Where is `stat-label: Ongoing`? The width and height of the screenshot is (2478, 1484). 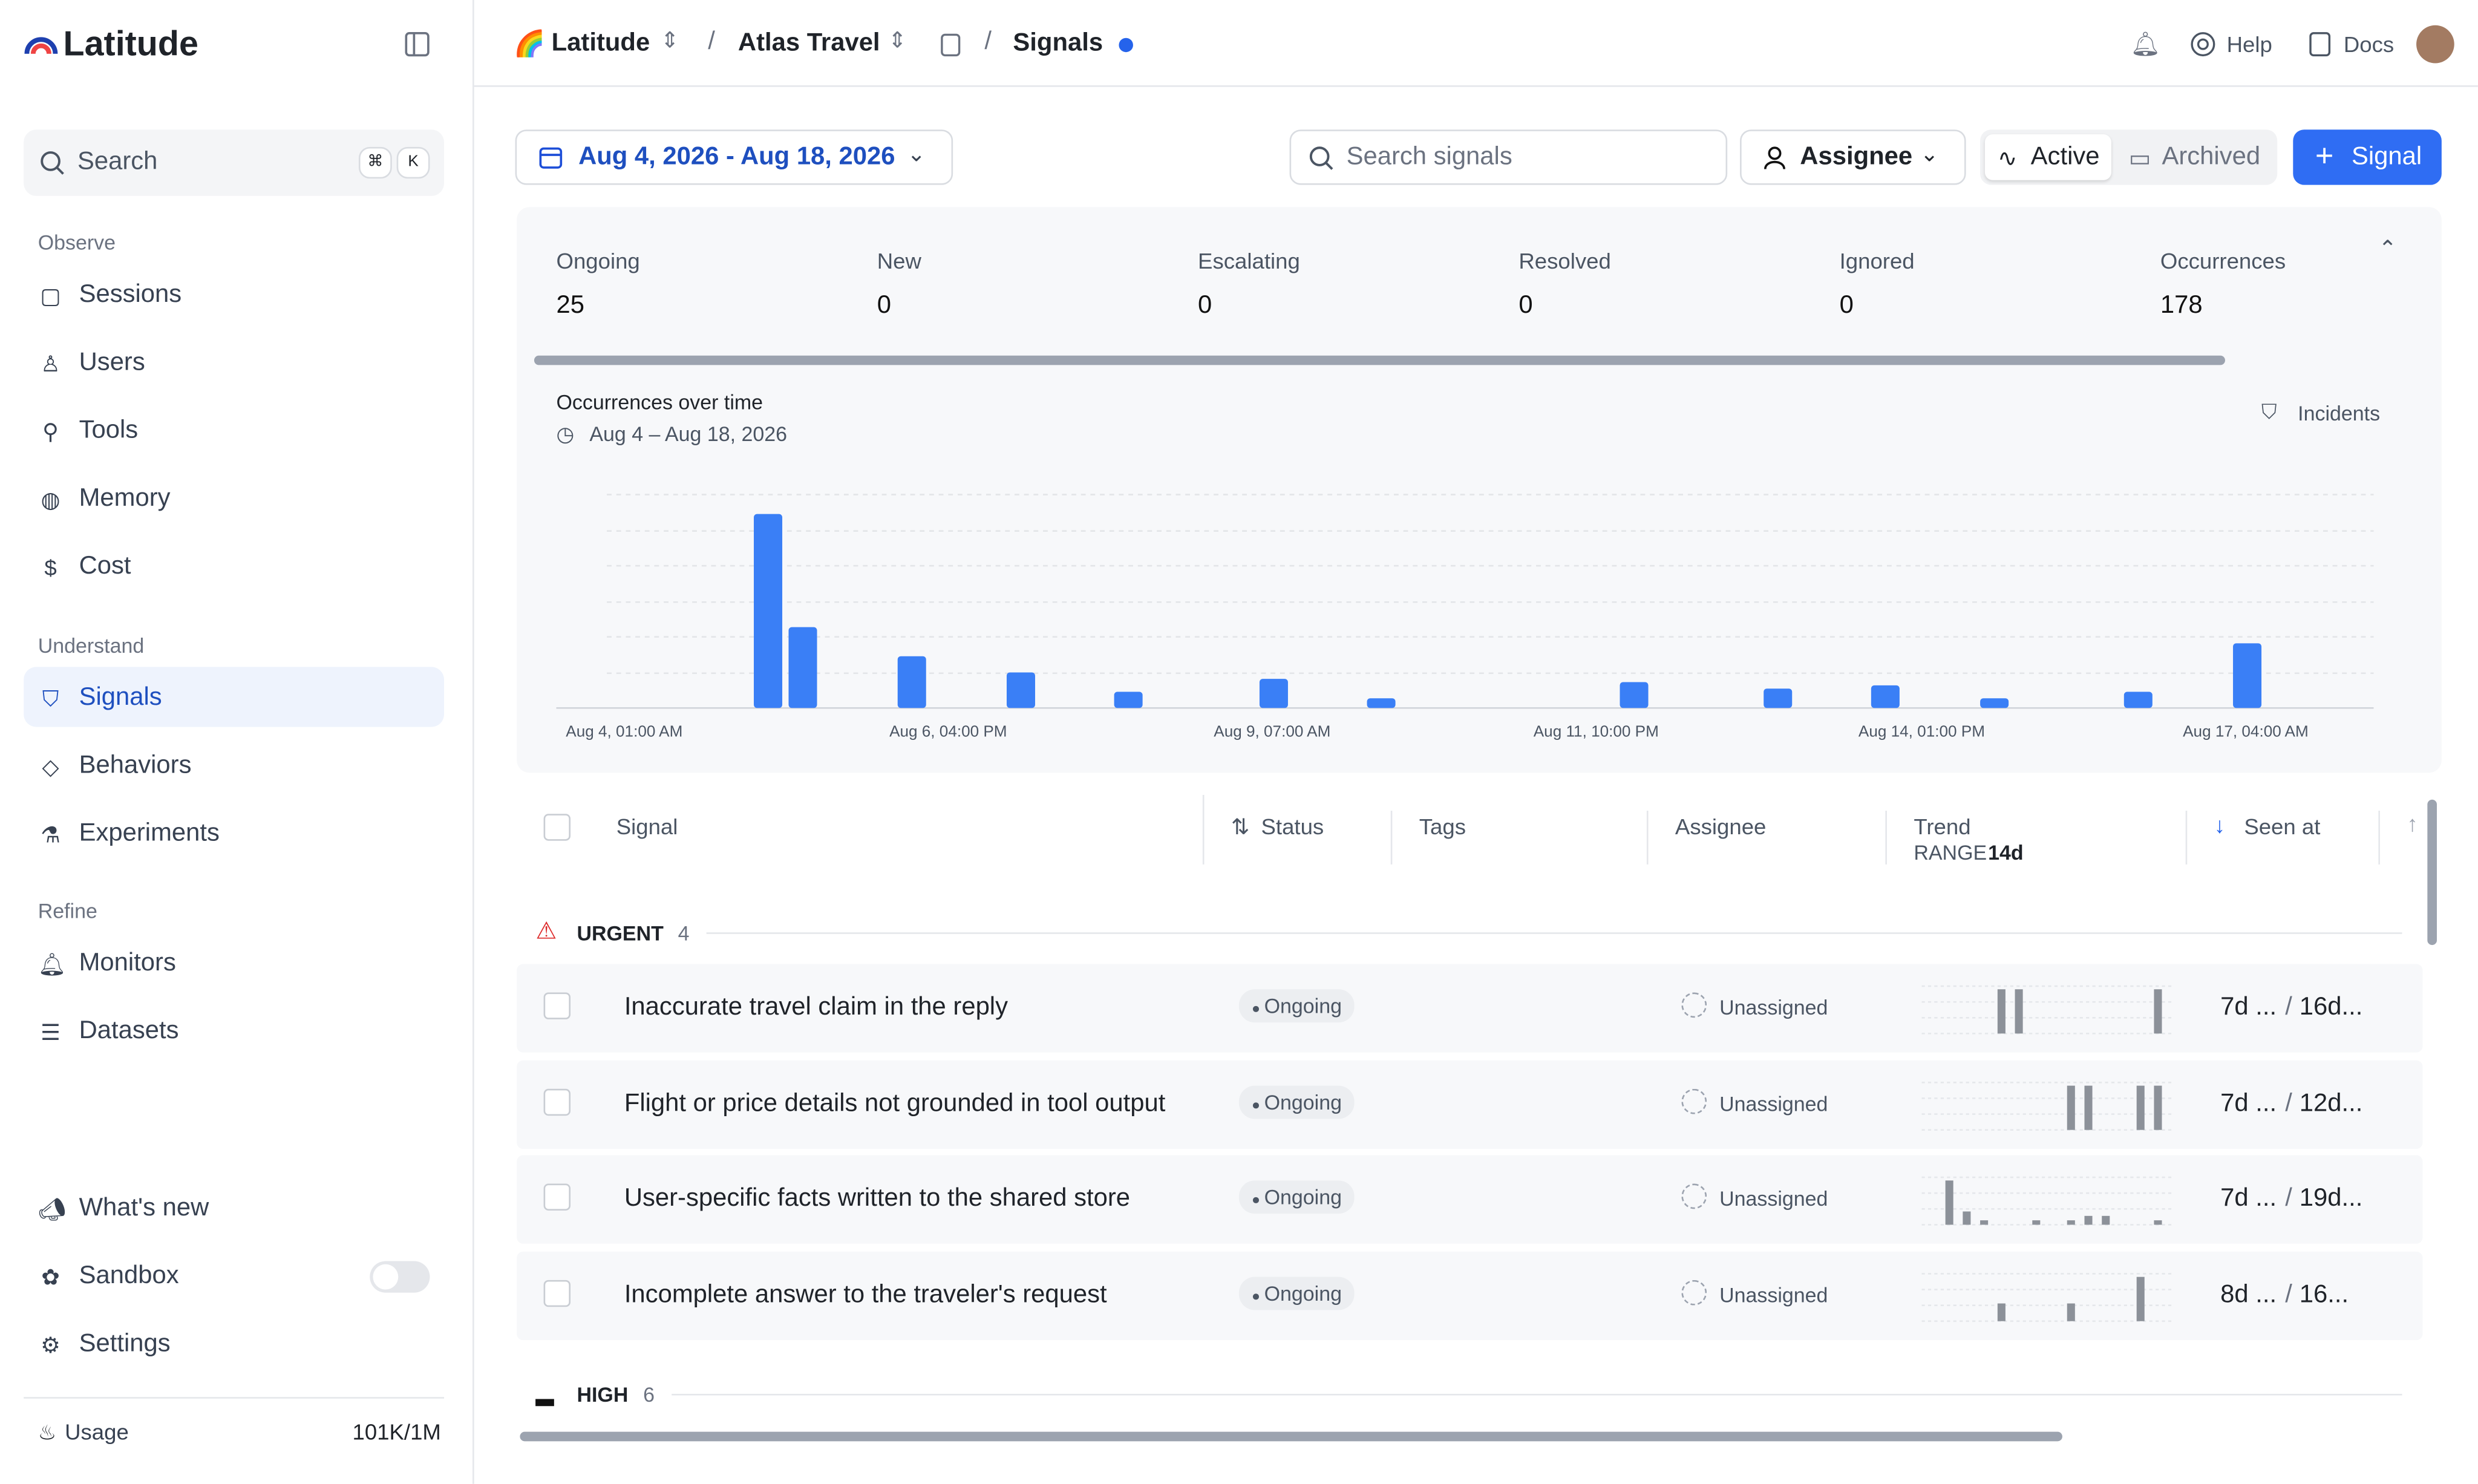
stat-label: Ongoing is located at coordinates (598, 260).